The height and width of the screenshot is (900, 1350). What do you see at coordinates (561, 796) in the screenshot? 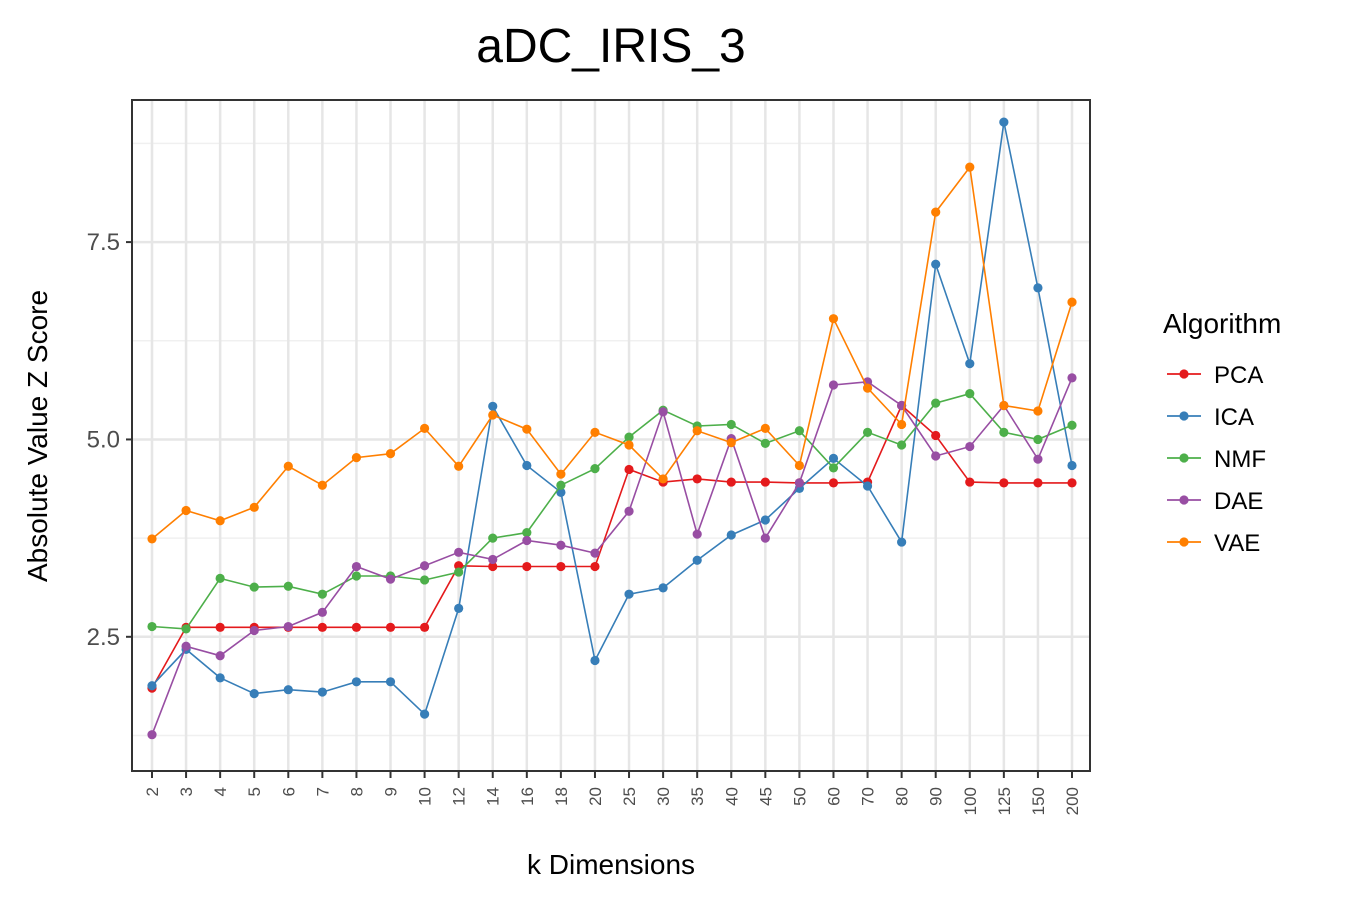
I see `x-tick-label: 18` at bounding box center [561, 796].